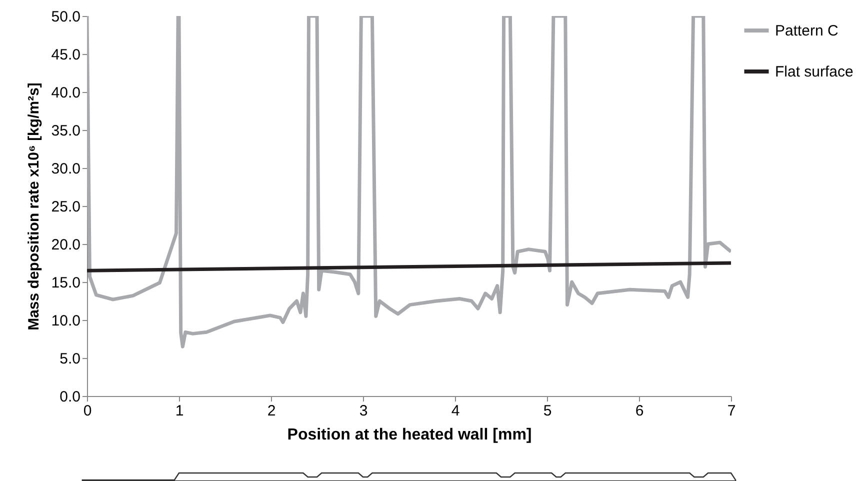  I want to click on y-tick-label: 5.0, so click(70, 359).